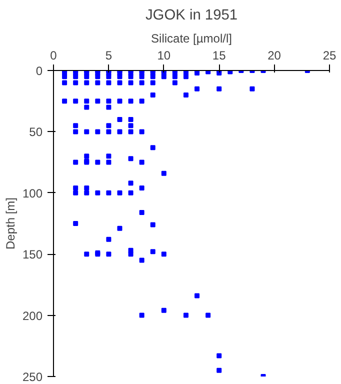  Describe the element at coordinates (164, 55) in the screenshot. I see `x-tick-label: 10` at that location.